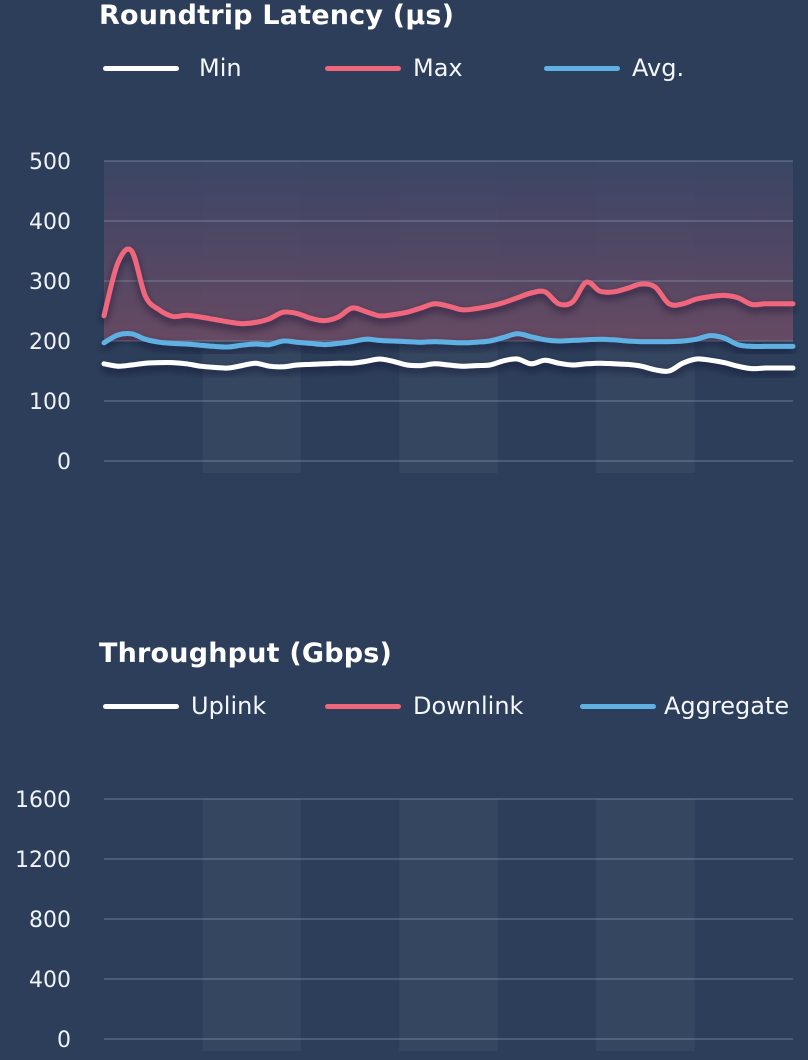  Describe the element at coordinates (50, 342) in the screenshot. I see `latency-y-tick-label: 200` at that location.